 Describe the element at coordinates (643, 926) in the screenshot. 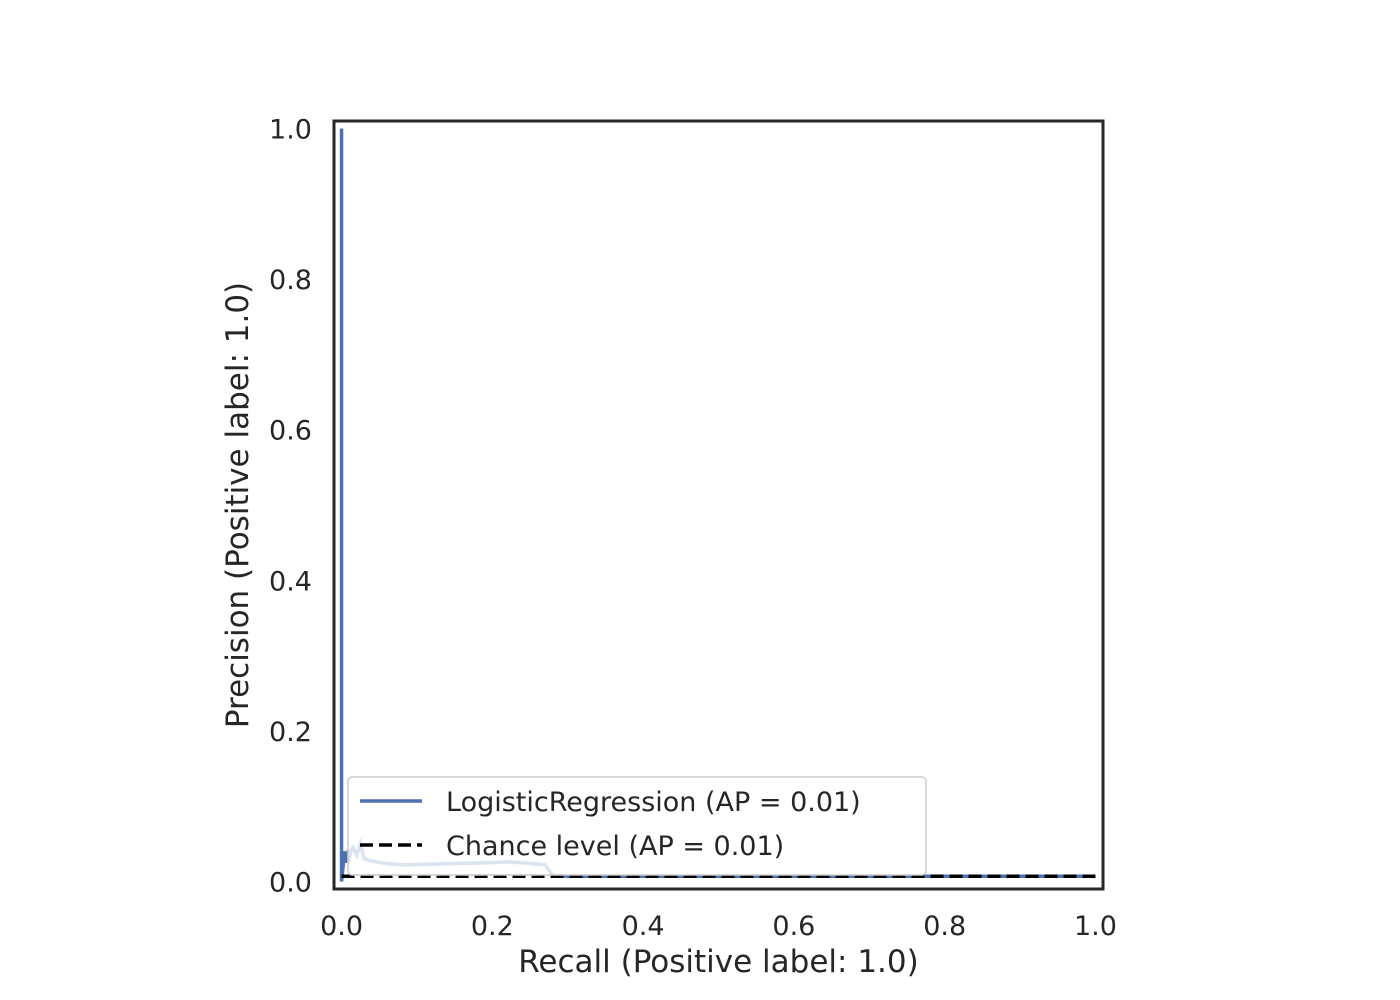

I see `x-tick-label: 0.4` at that location.